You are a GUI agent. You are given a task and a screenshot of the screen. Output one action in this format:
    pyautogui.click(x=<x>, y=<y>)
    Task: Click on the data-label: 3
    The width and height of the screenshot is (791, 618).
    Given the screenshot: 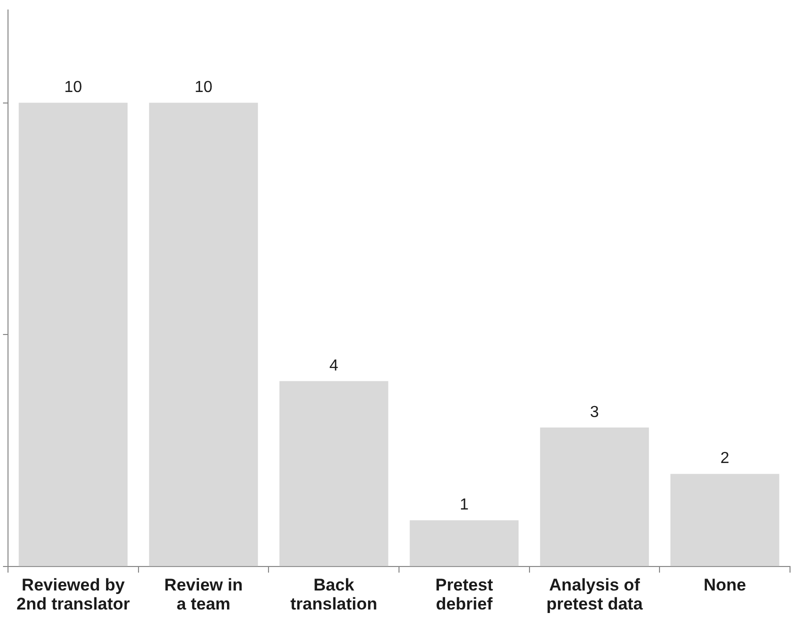 What is the action you would take?
    pyautogui.click(x=595, y=412)
    